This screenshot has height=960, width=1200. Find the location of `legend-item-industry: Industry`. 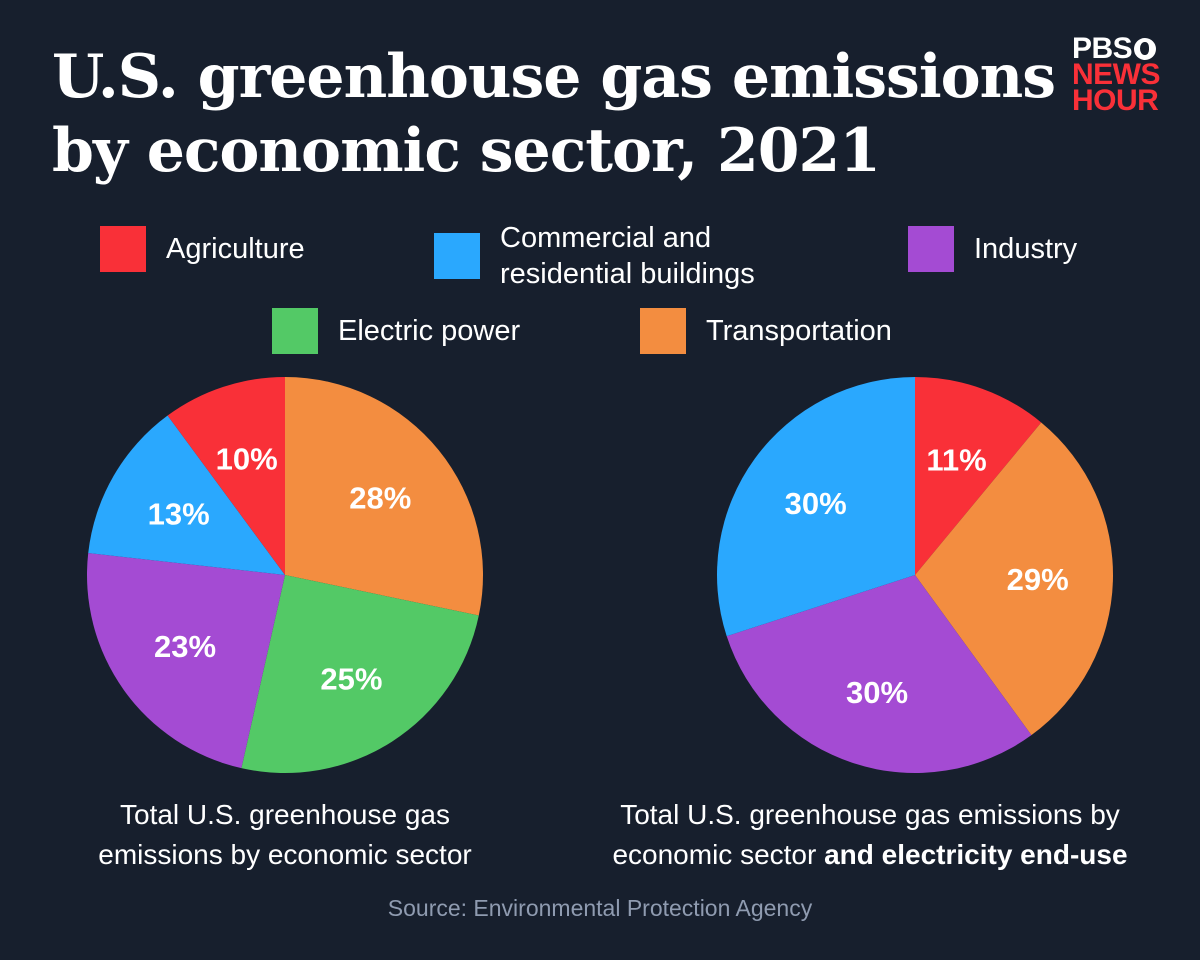

legend-item-industry: Industry is located at coordinates (992, 249).